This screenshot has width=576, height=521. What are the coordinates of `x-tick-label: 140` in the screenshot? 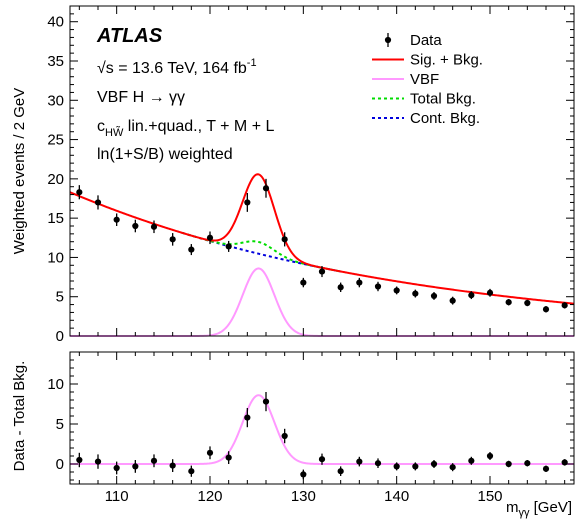 It's located at (396, 496).